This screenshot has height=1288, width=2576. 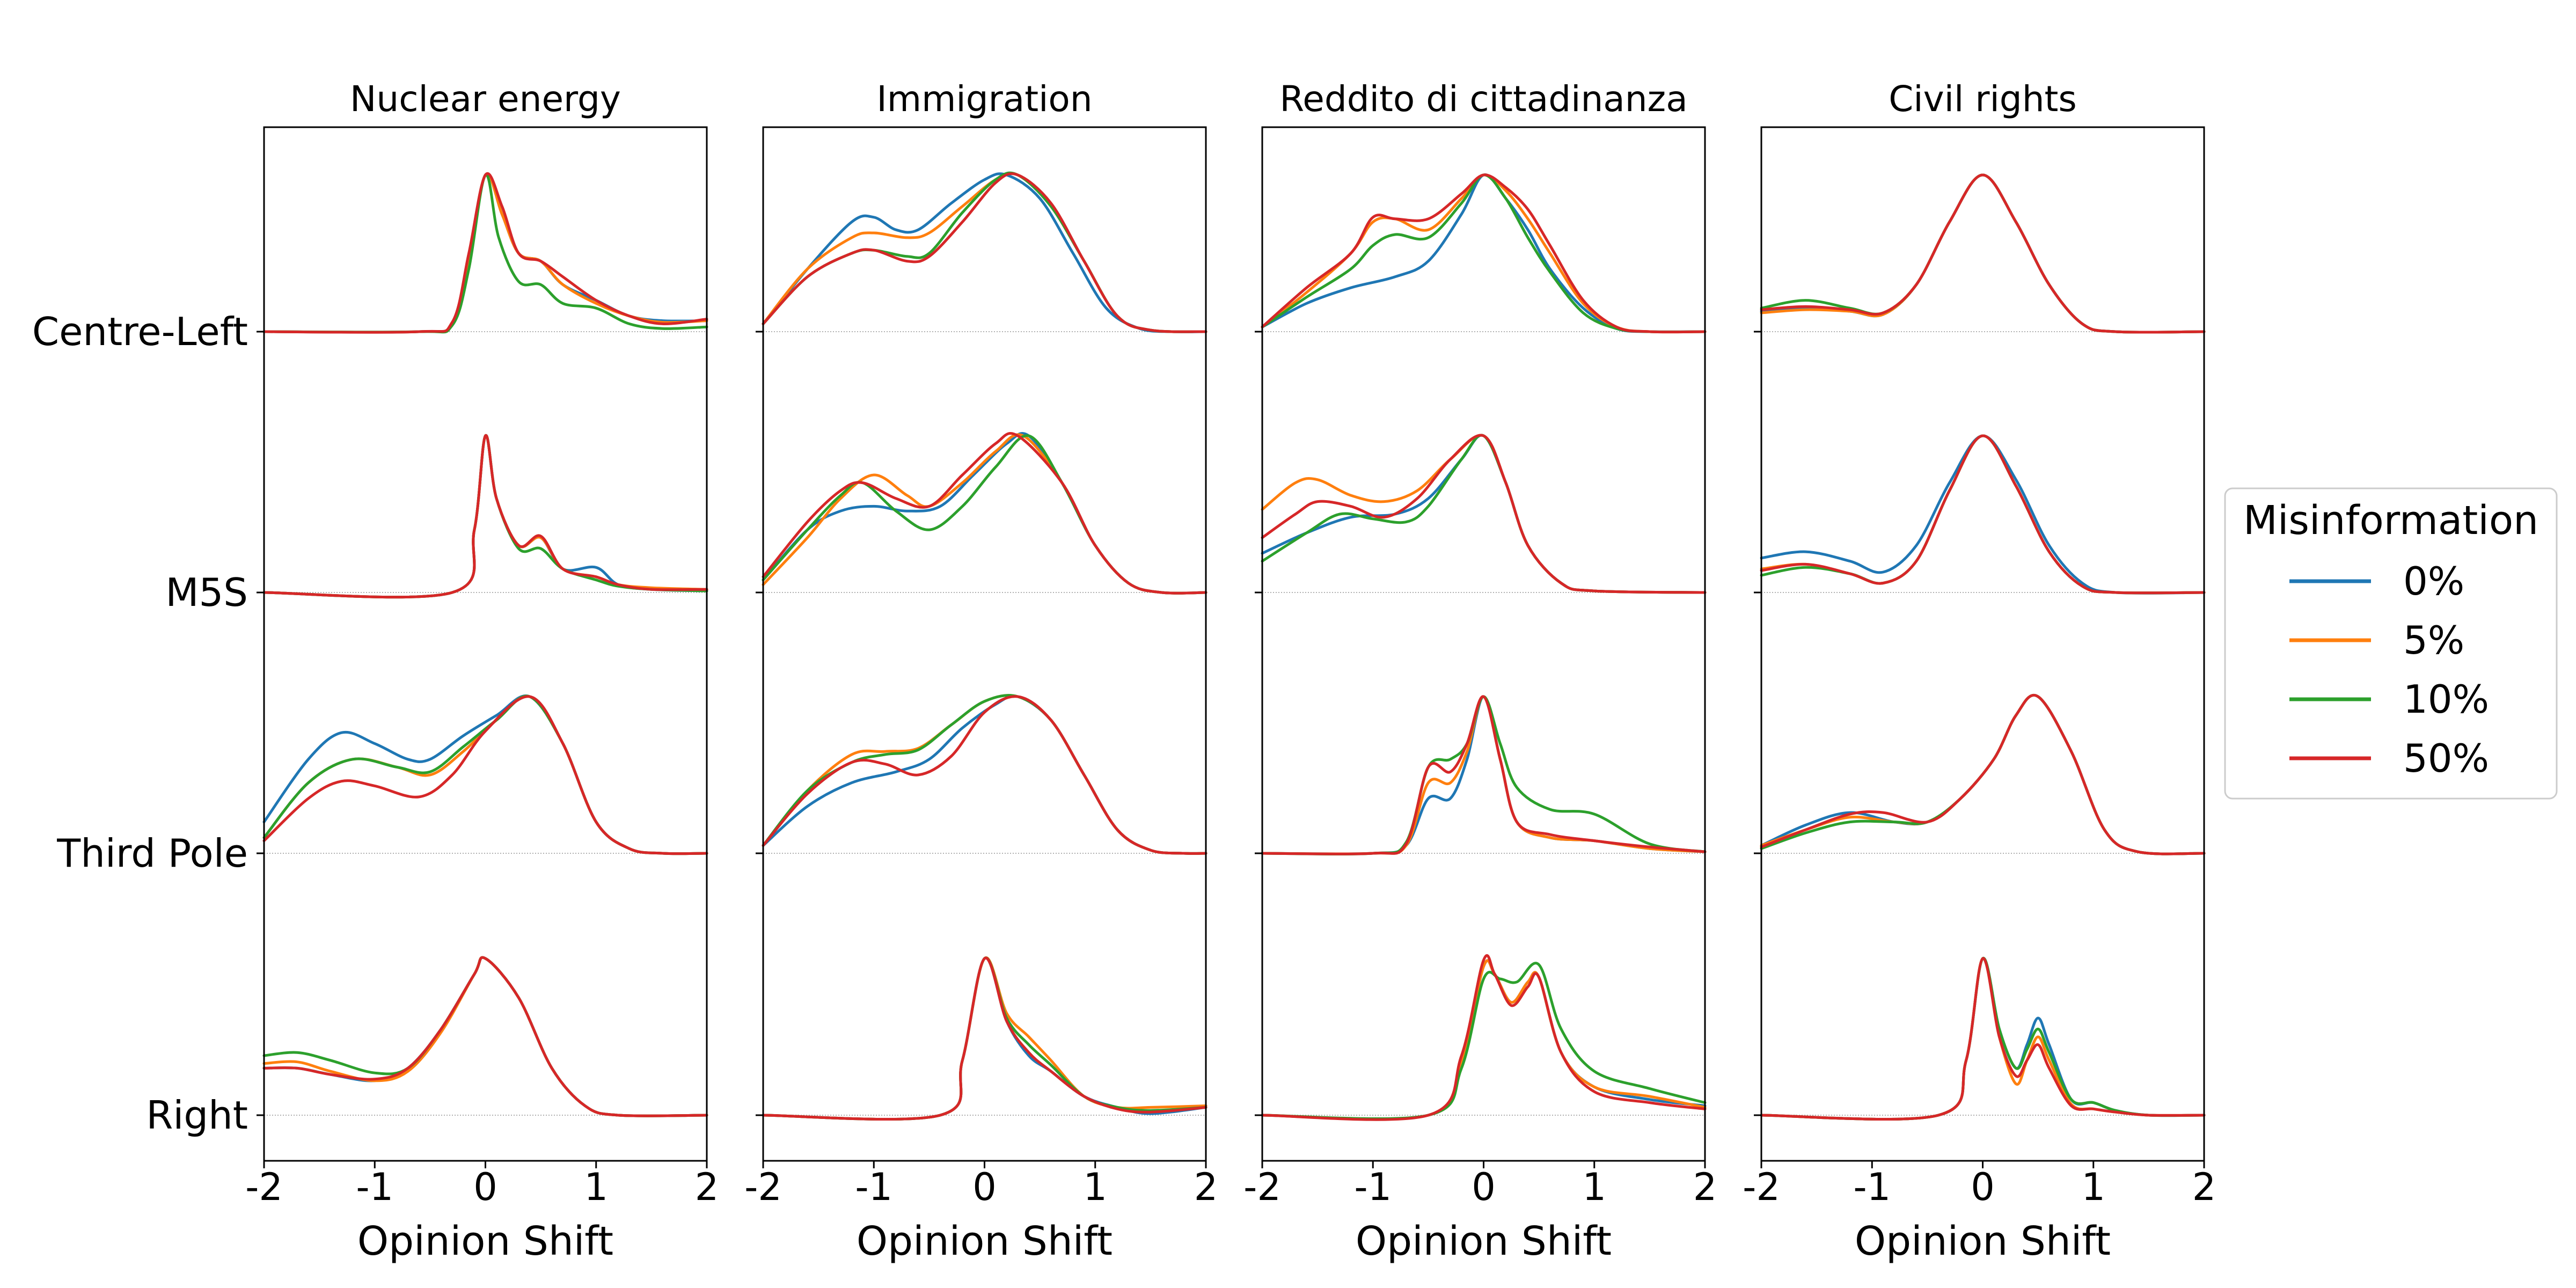 I want to click on legend-frame, so click(x=2391, y=643).